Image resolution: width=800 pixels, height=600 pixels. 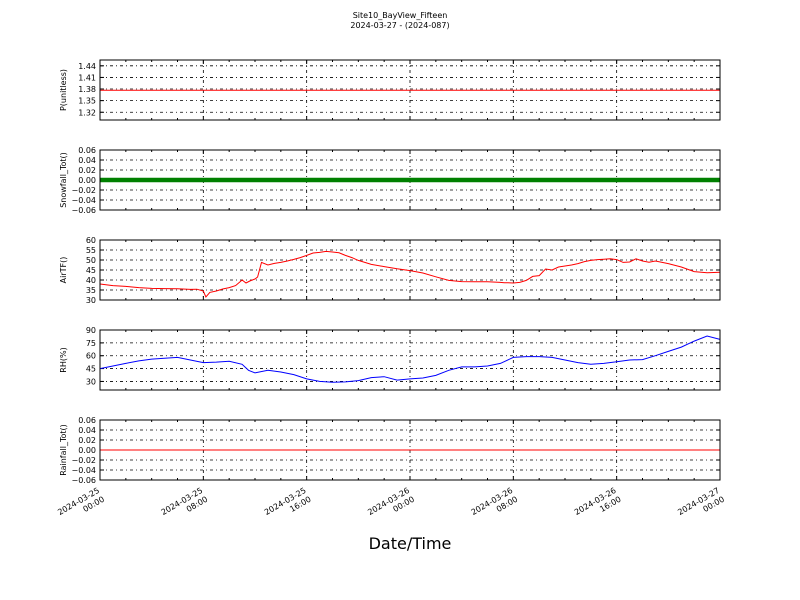 I want to click on x-tick-label: 2024-03-2508:00, so click(x=185, y=506).